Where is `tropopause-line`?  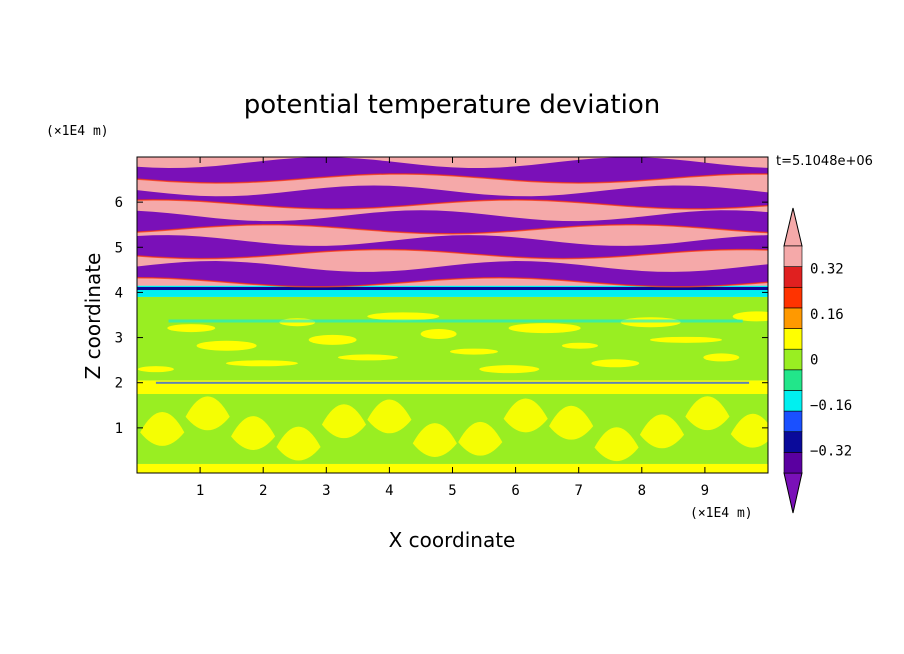 tropopause-line is located at coordinates (452, 289).